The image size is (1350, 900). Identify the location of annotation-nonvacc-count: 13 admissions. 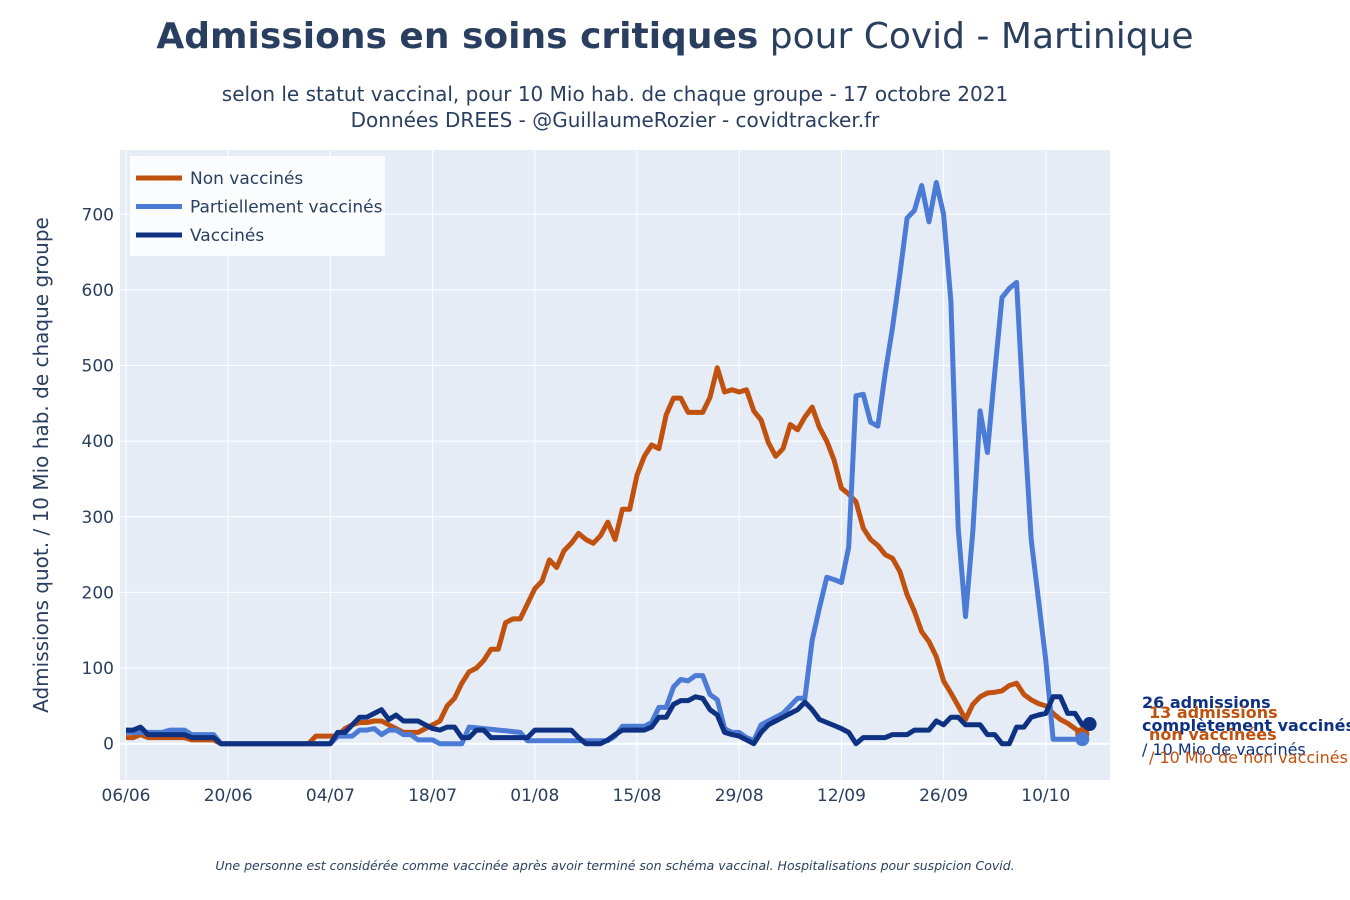
(1213, 712).